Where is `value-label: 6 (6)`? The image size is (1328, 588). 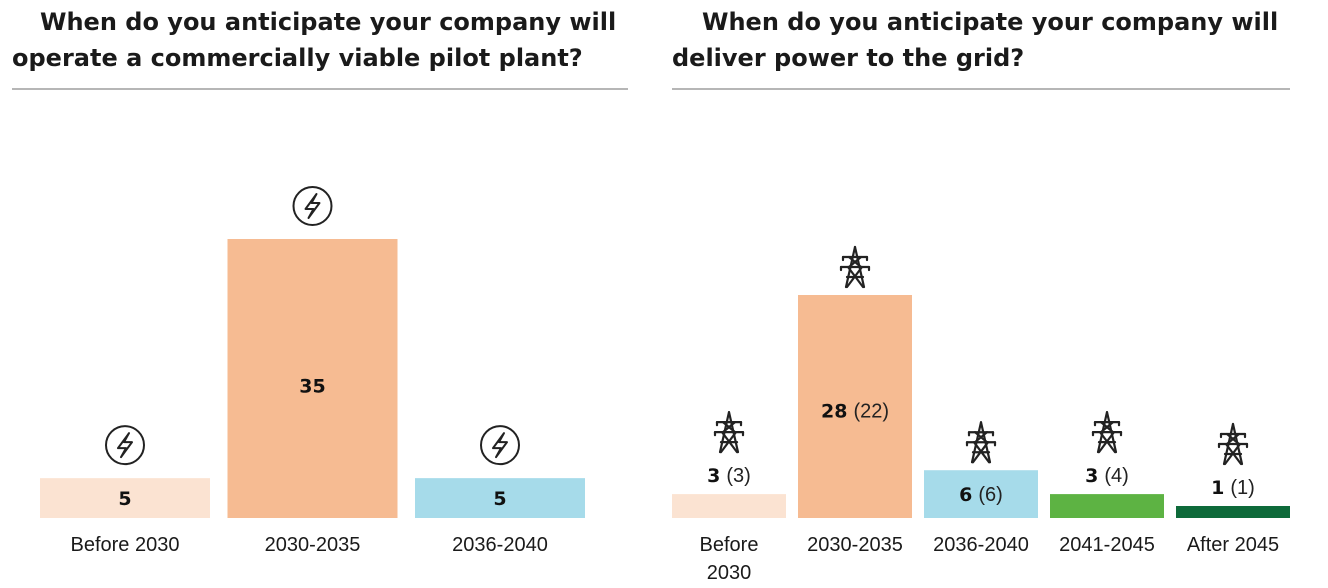
value-label: 6 (6) is located at coordinates (981, 495).